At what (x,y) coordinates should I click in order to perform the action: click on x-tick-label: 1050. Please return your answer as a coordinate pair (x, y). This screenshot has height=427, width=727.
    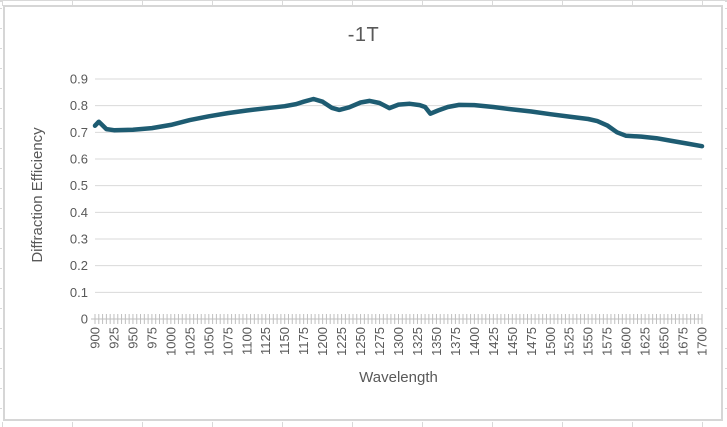
    Looking at the image, I should click on (208, 341).